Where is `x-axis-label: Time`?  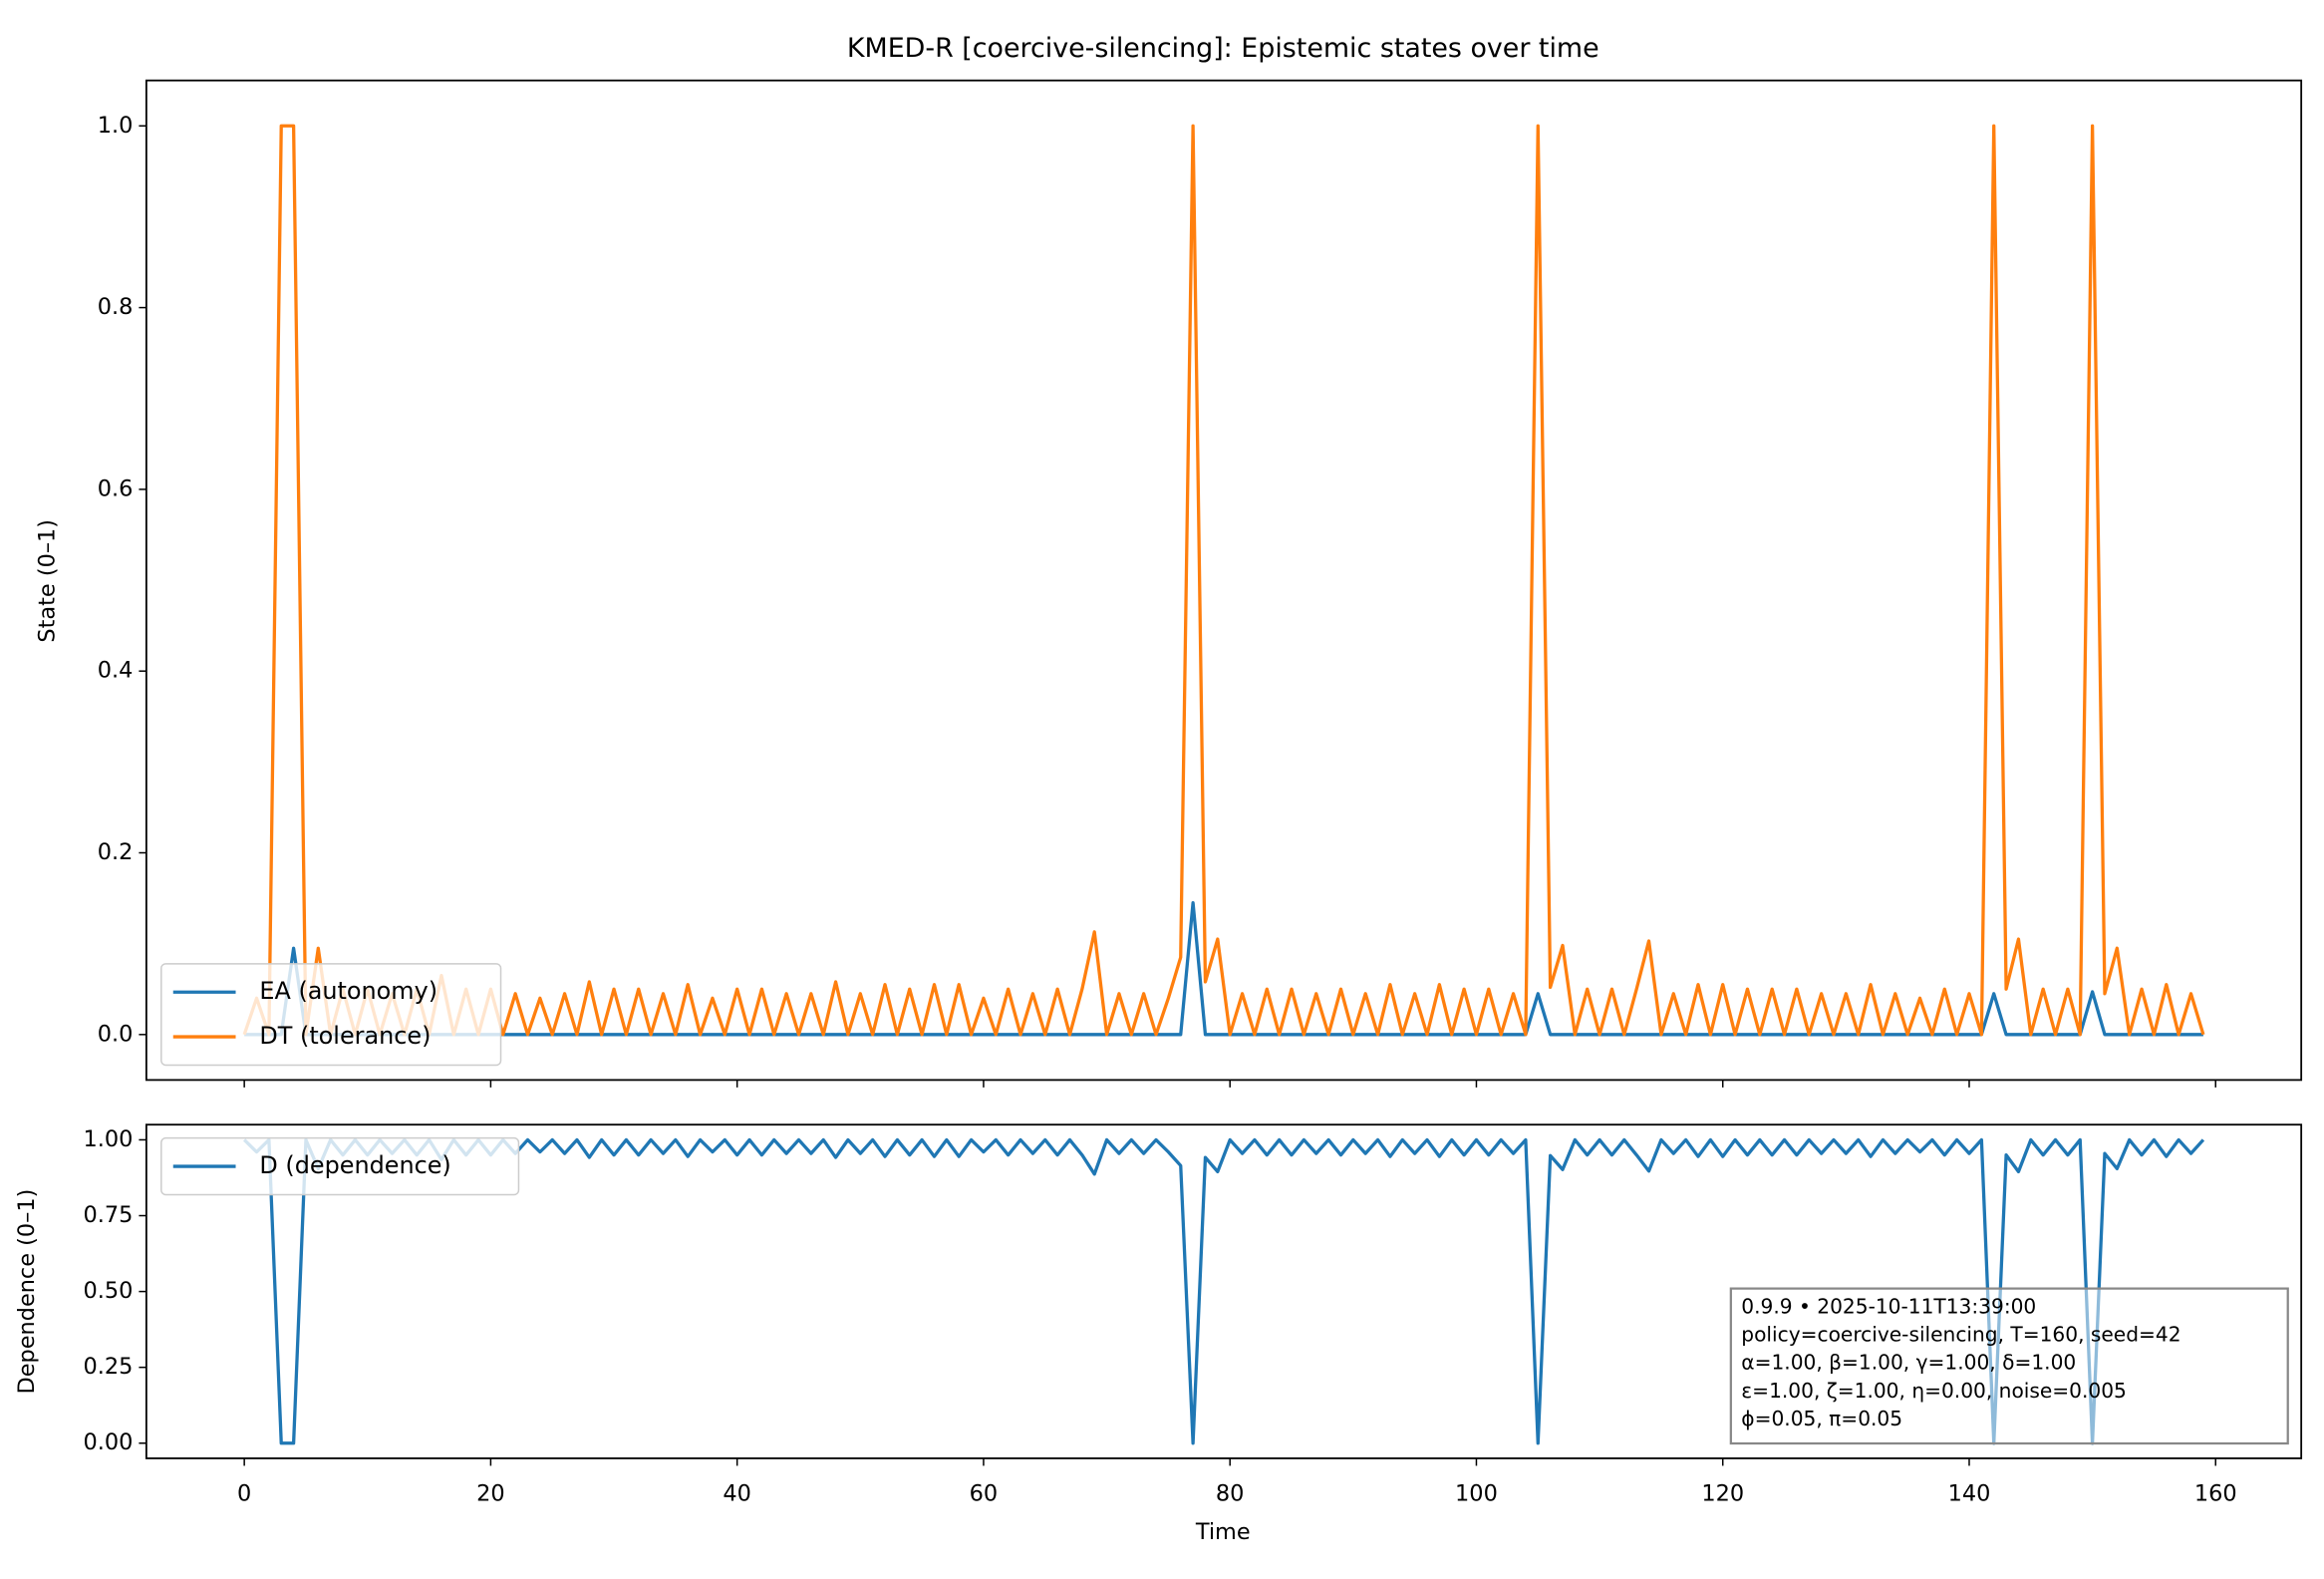 x-axis-label: Time is located at coordinates (1223, 1532).